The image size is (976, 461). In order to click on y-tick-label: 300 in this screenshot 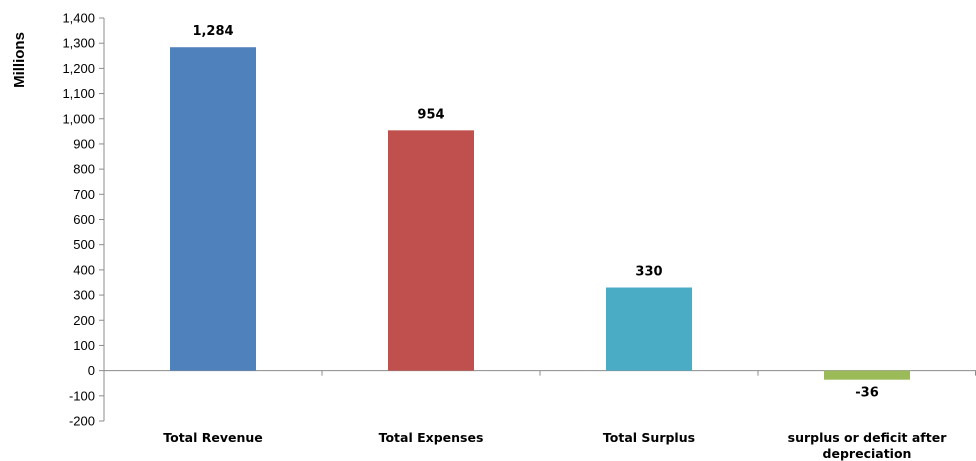, I will do `click(84, 295)`.